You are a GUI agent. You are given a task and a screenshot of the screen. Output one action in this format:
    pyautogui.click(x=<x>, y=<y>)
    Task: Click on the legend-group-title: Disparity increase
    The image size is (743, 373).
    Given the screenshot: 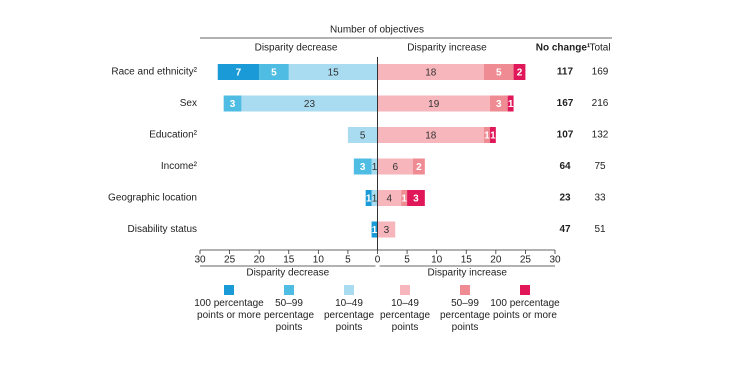 What is the action you would take?
    pyautogui.click(x=468, y=273)
    